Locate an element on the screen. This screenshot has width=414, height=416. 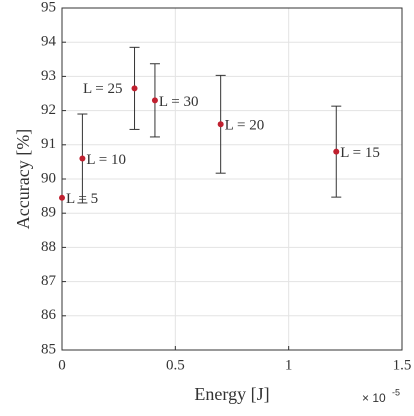
y-axis-label: Accuracy [%] is located at coordinates (23, 179).